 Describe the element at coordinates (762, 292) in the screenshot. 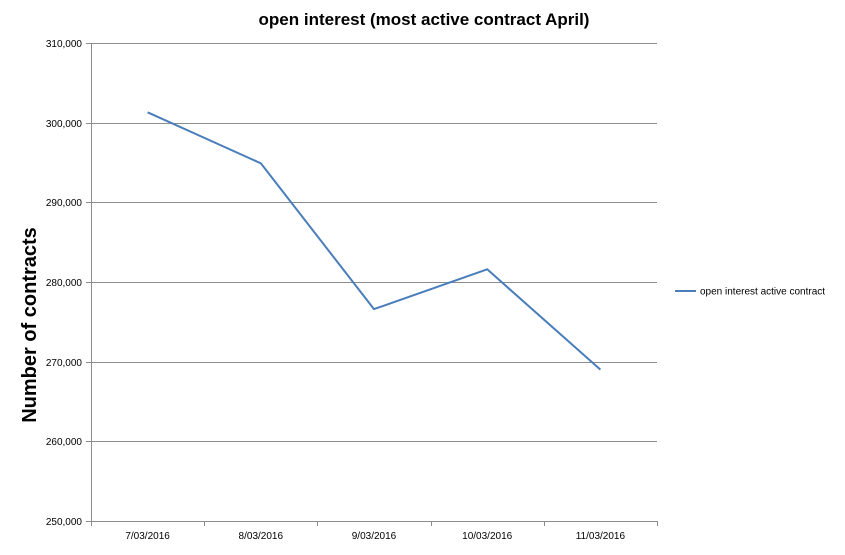

I see `legend-label: open interest active contract` at that location.